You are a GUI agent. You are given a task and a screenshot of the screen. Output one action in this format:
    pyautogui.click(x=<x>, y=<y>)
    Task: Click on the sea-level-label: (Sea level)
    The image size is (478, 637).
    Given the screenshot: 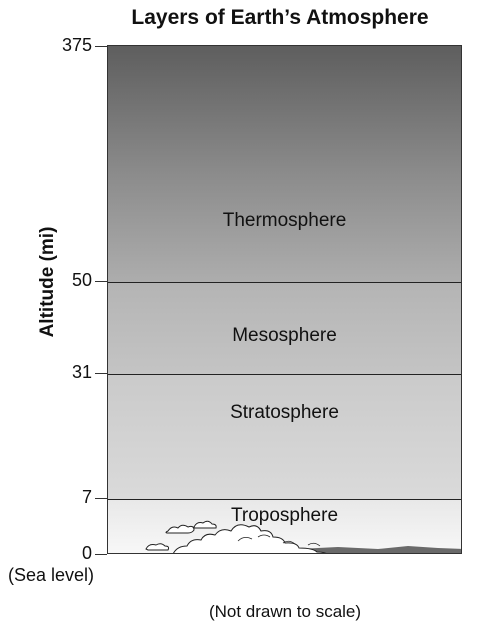 What is the action you would take?
    pyautogui.click(x=51, y=575)
    